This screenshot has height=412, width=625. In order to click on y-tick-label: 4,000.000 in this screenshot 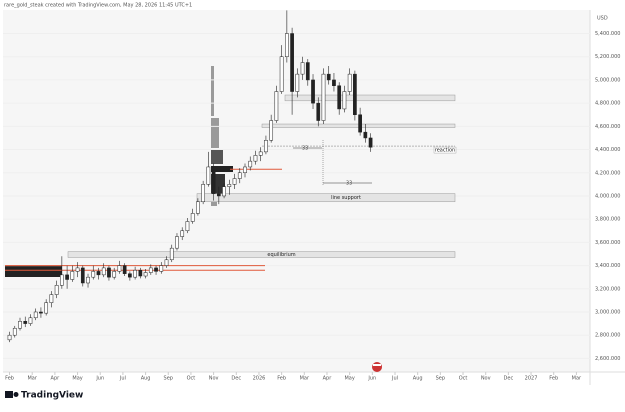, I will do `click(607, 196)`.